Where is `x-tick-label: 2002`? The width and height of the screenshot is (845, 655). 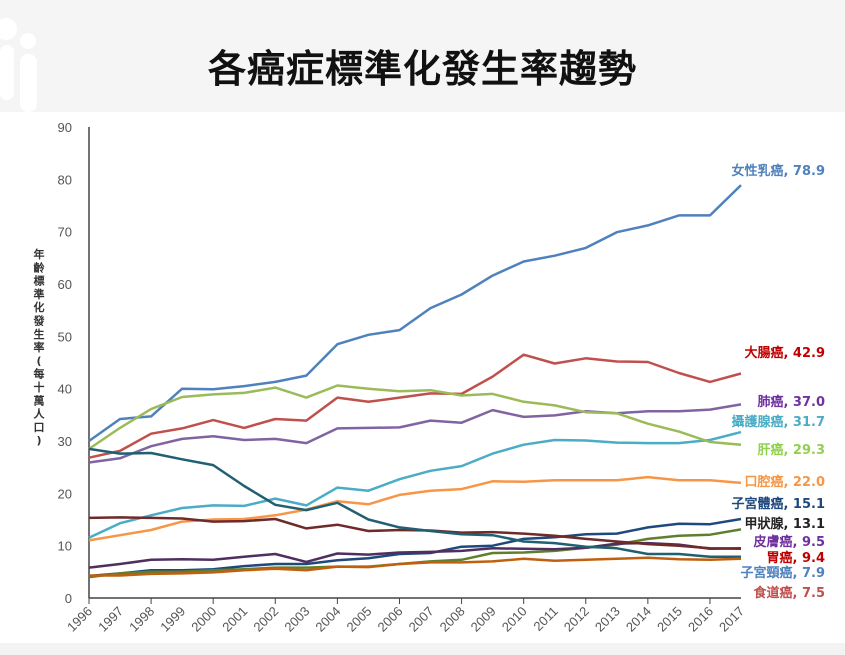
x-tick-label: 2002 is located at coordinates (265, 619).